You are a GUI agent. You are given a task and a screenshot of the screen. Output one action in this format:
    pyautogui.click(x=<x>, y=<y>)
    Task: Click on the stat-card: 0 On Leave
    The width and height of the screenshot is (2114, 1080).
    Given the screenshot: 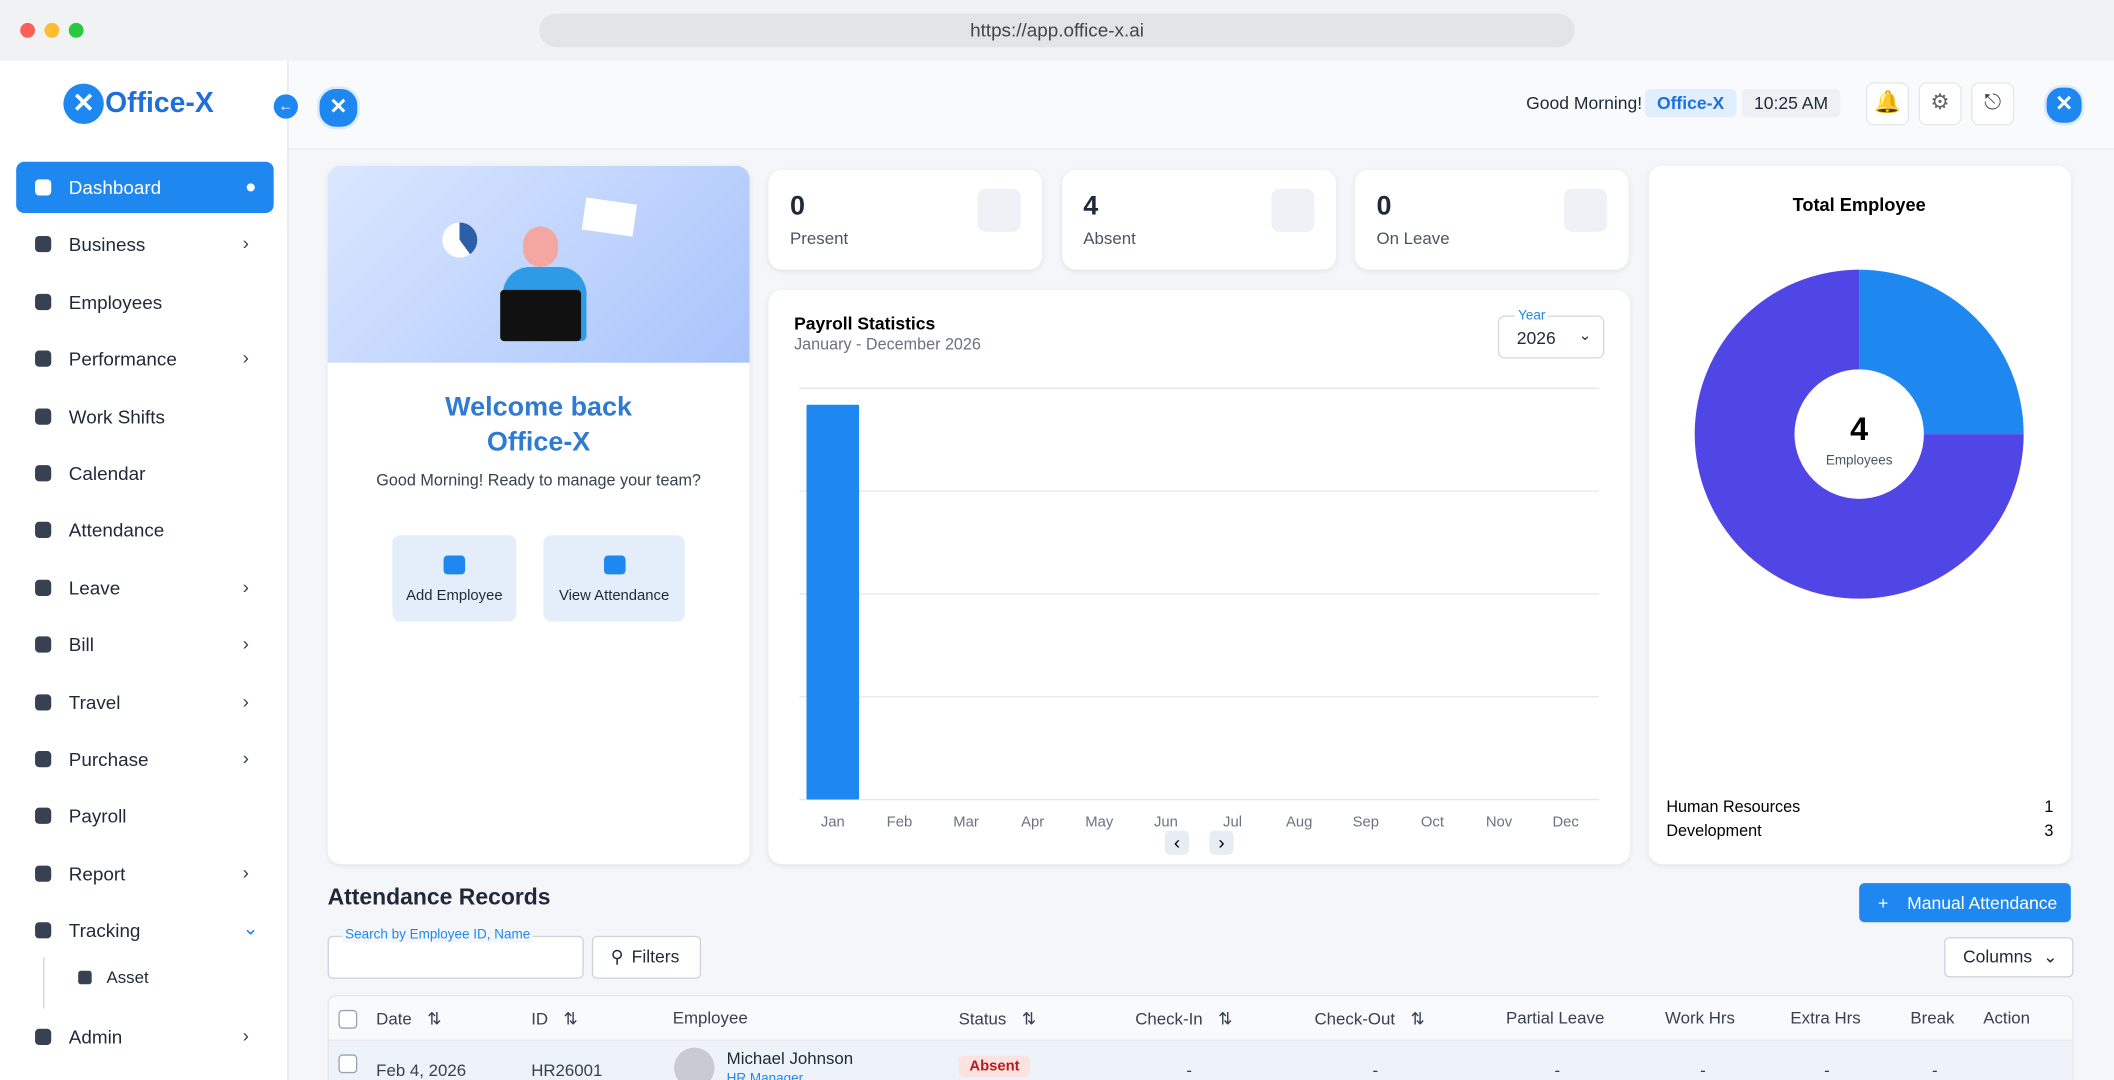 What is the action you would take?
    pyautogui.click(x=1491, y=219)
    